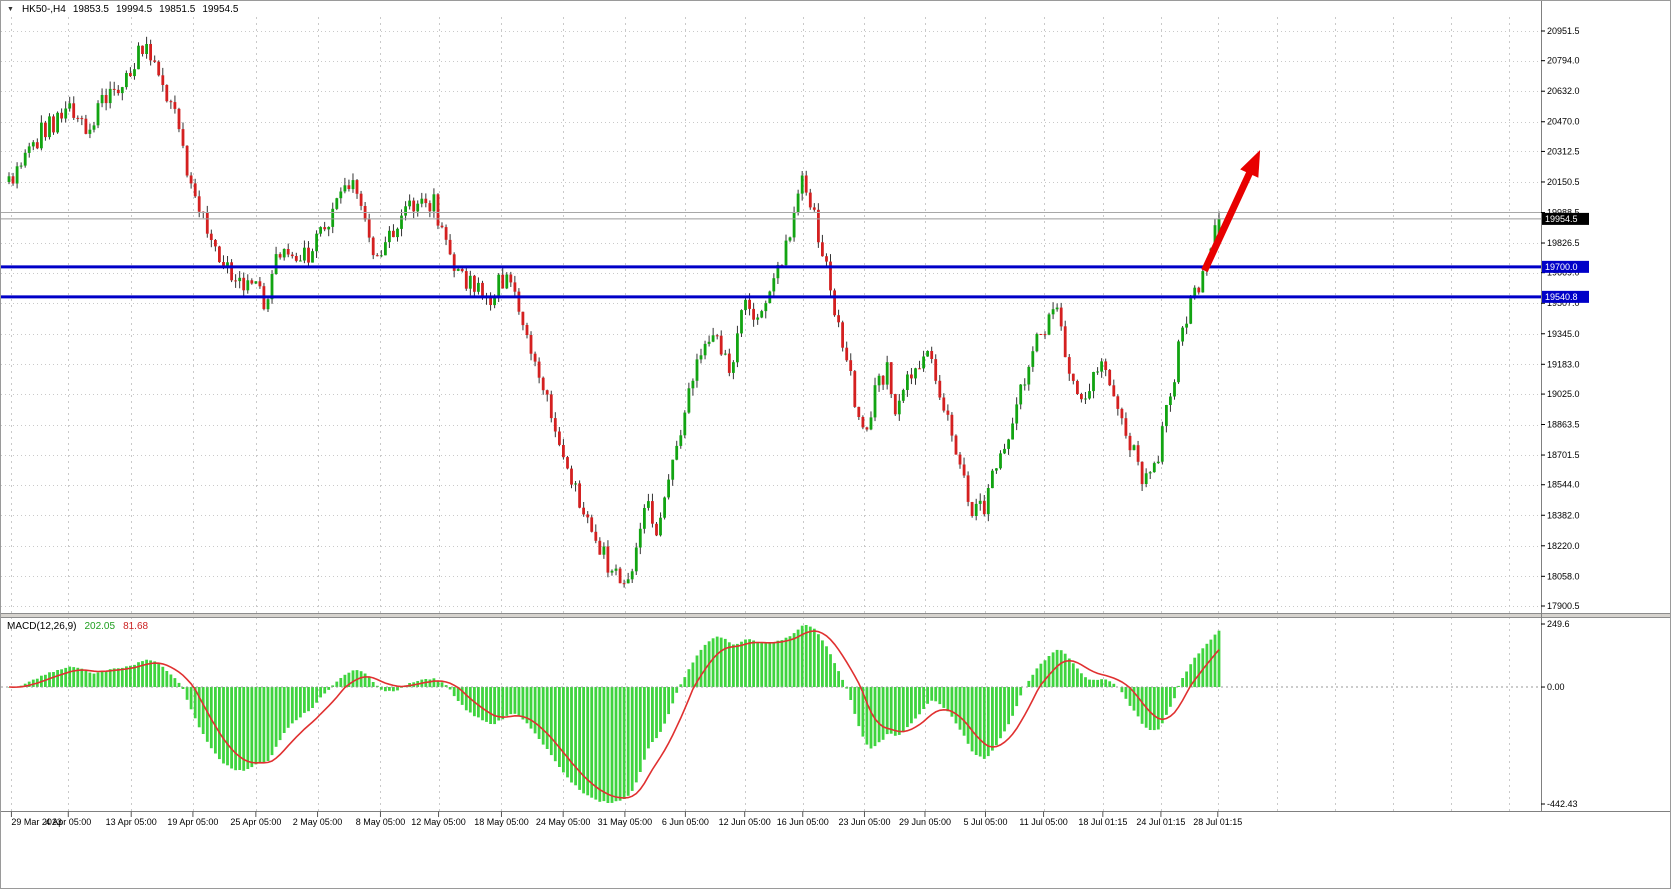 This screenshot has width=1671, height=889. What do you see at coordinates (1563, 425) in the screenshot?
I see `price-tick-label: 18863.5` at bounding box center [1563, 425].